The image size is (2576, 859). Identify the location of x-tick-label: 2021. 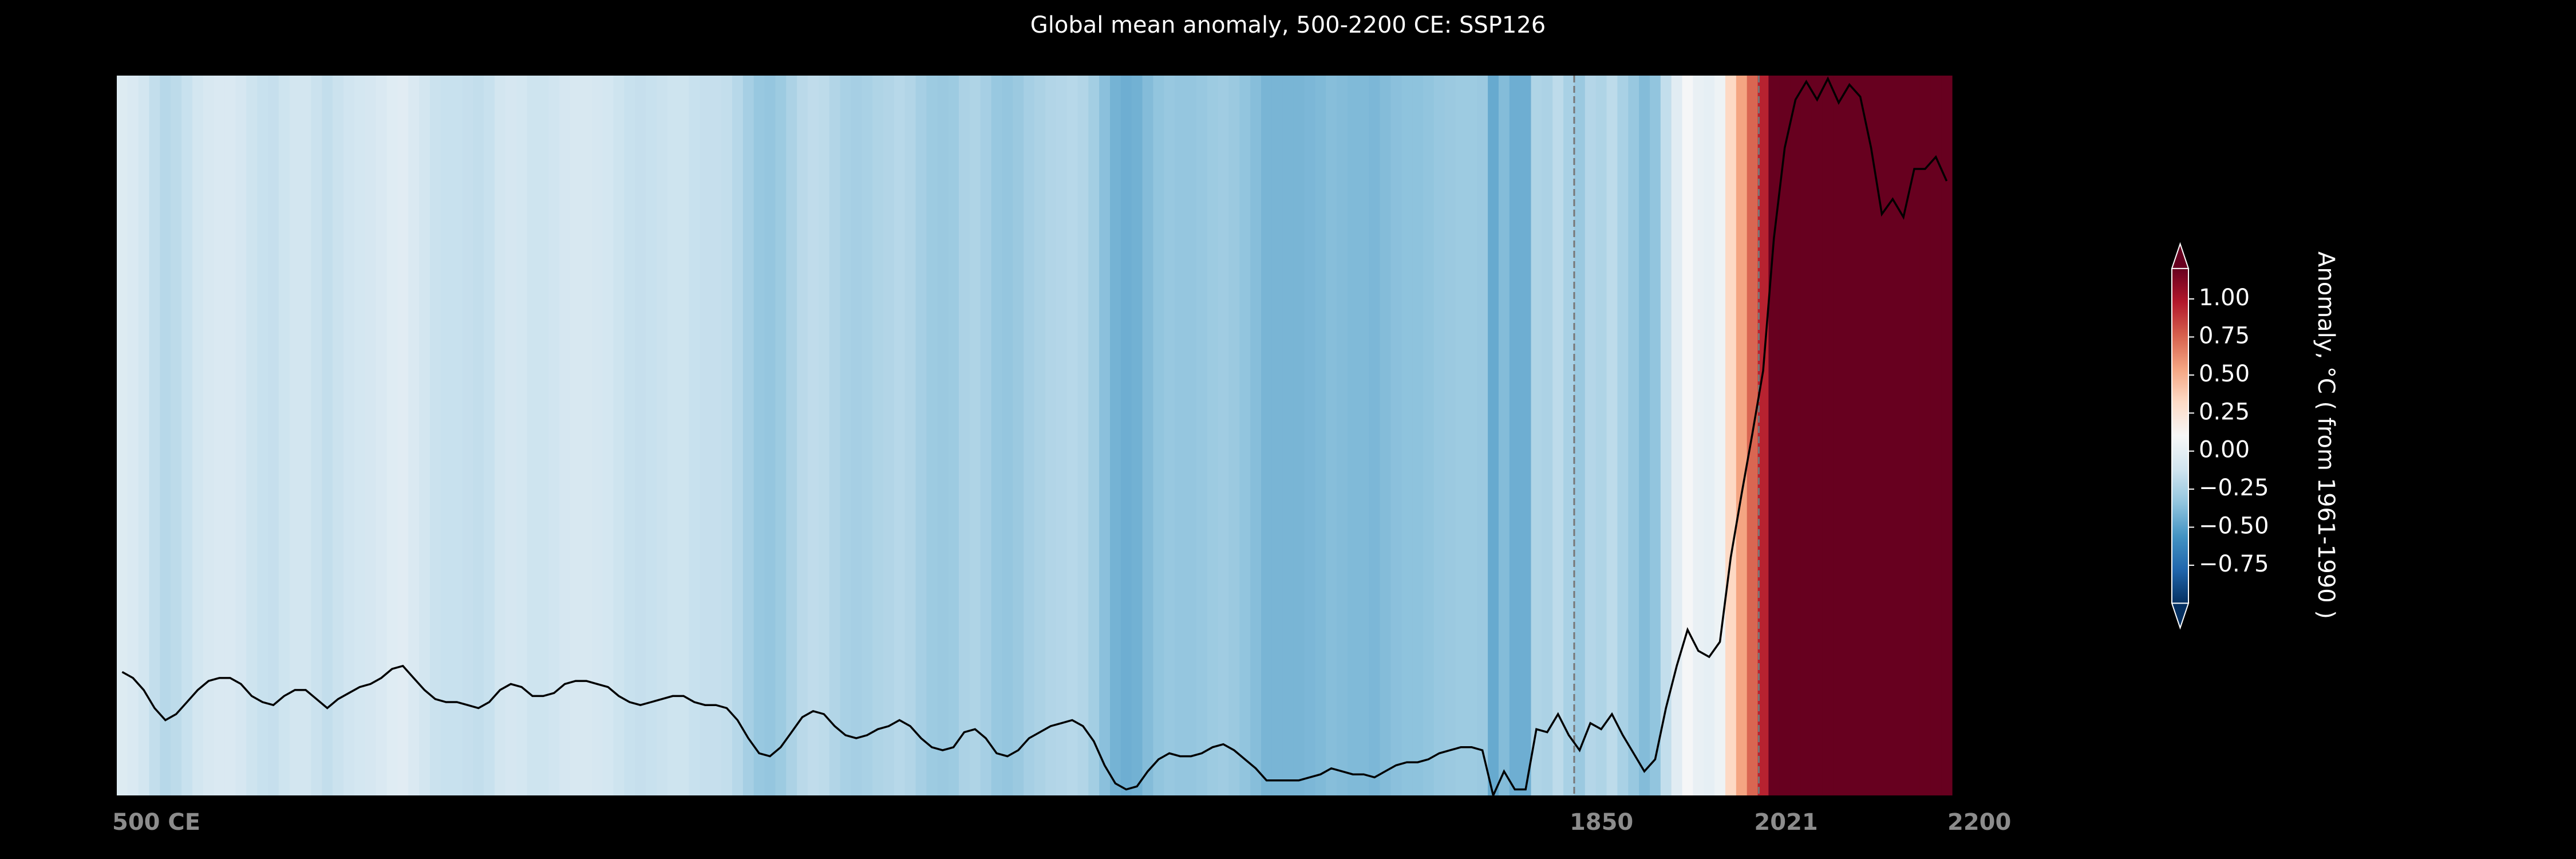
(1786, 822).